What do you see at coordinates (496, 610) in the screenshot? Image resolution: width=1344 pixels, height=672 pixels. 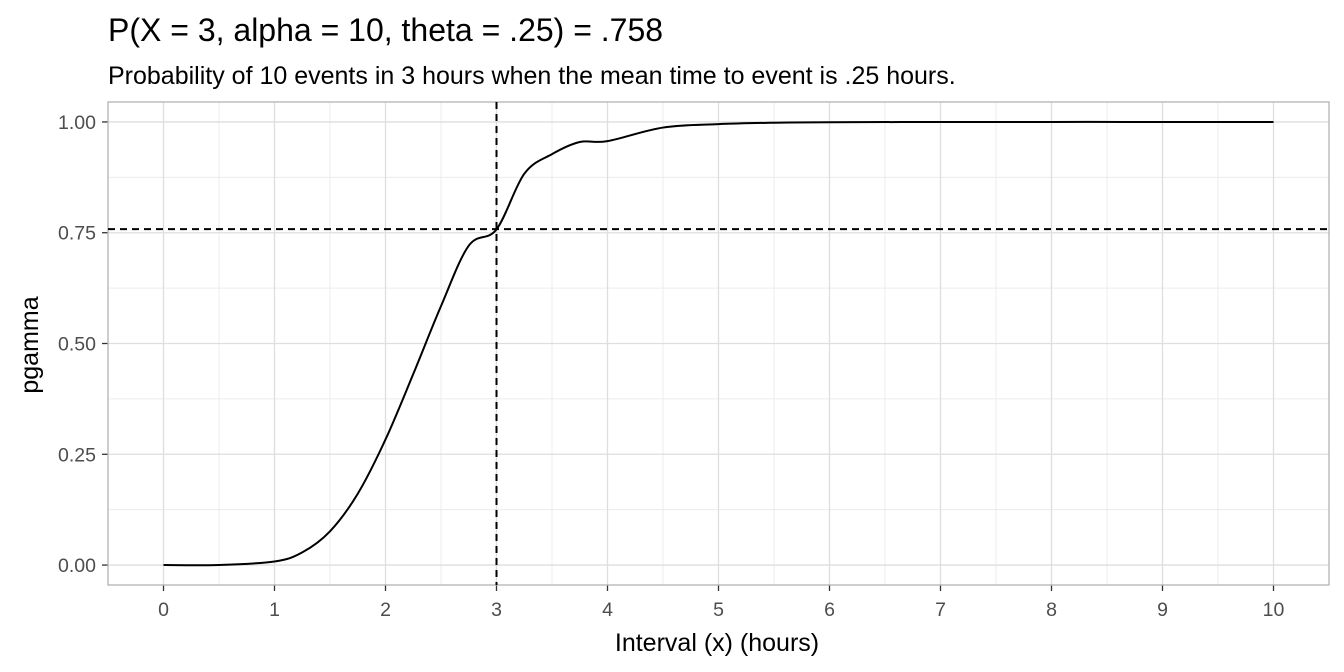 I see `x-tick-label: 3` at bounding box center [496, 610].